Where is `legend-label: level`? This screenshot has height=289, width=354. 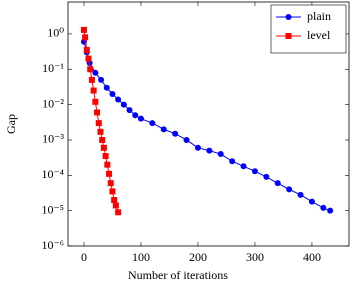 legend-label: level is located at coordinates (319, 35).